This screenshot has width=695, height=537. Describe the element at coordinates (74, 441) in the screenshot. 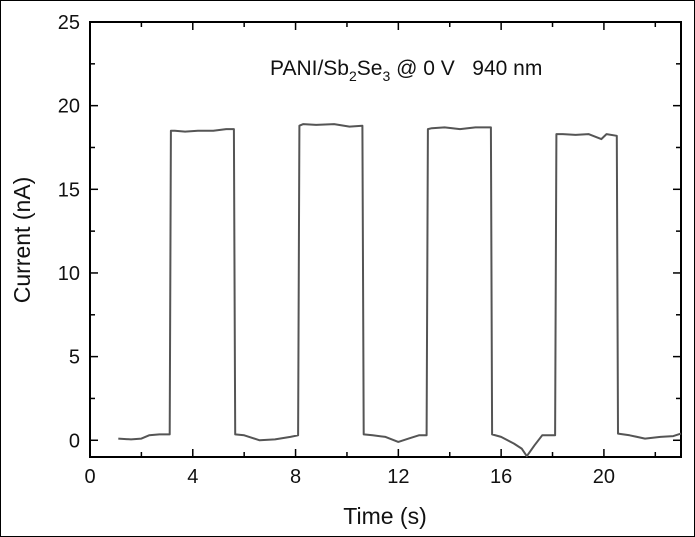

I see `y-tick-label: 0` at that location.